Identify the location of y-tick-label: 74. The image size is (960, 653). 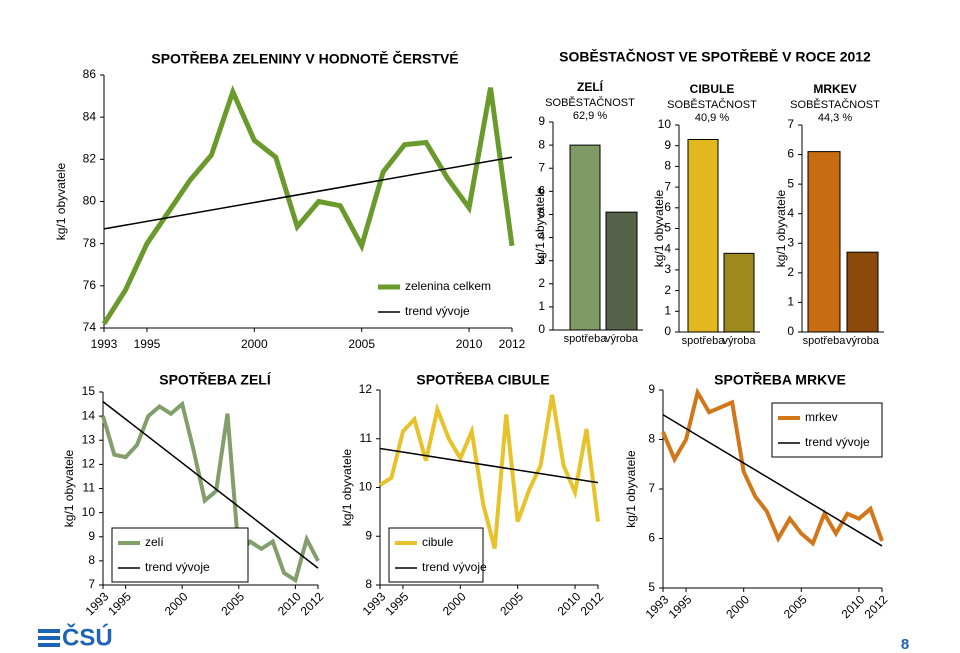
(90, 327).